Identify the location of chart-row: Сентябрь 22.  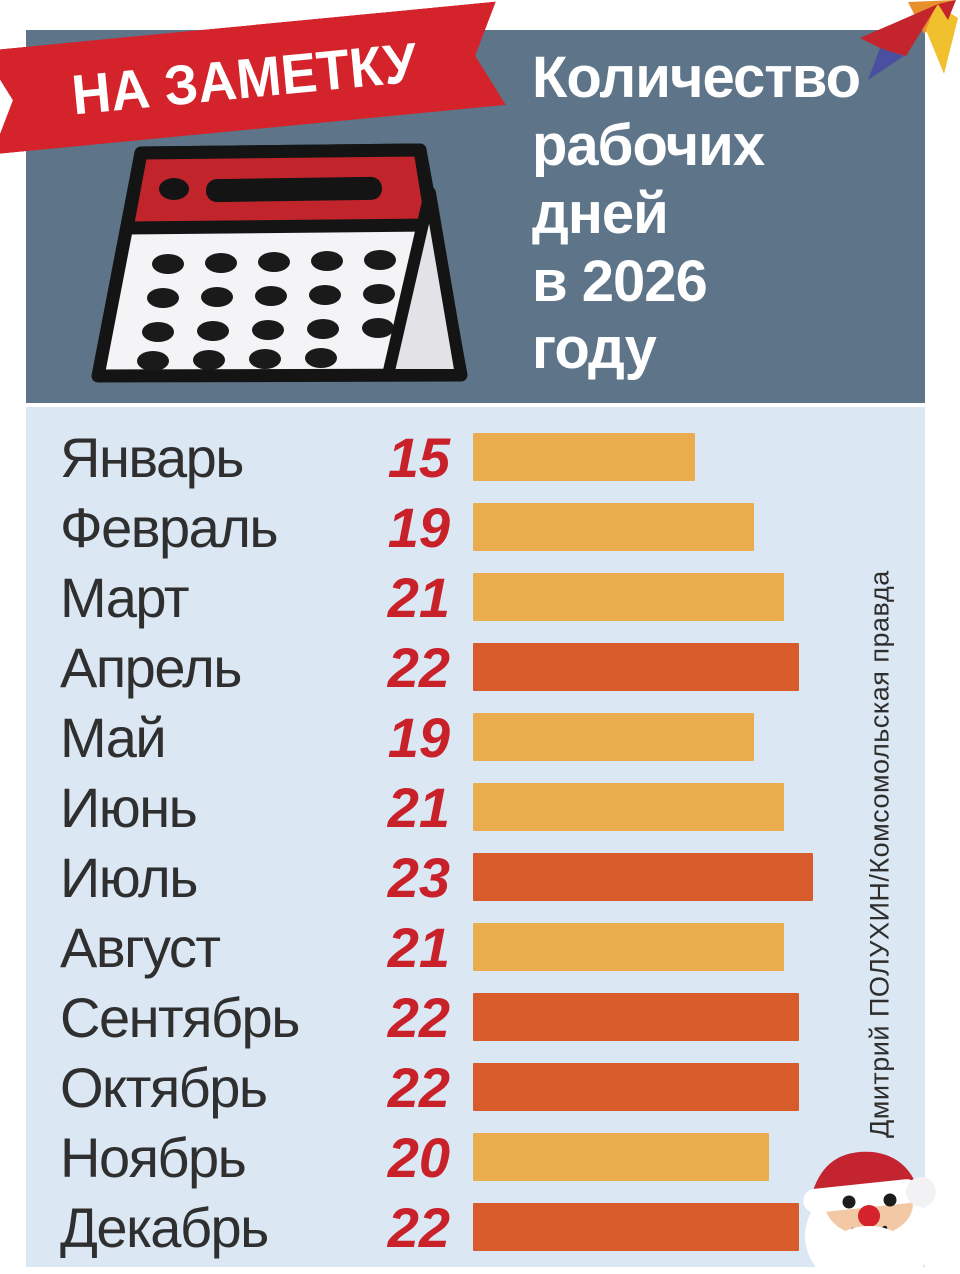
(475, 1017).